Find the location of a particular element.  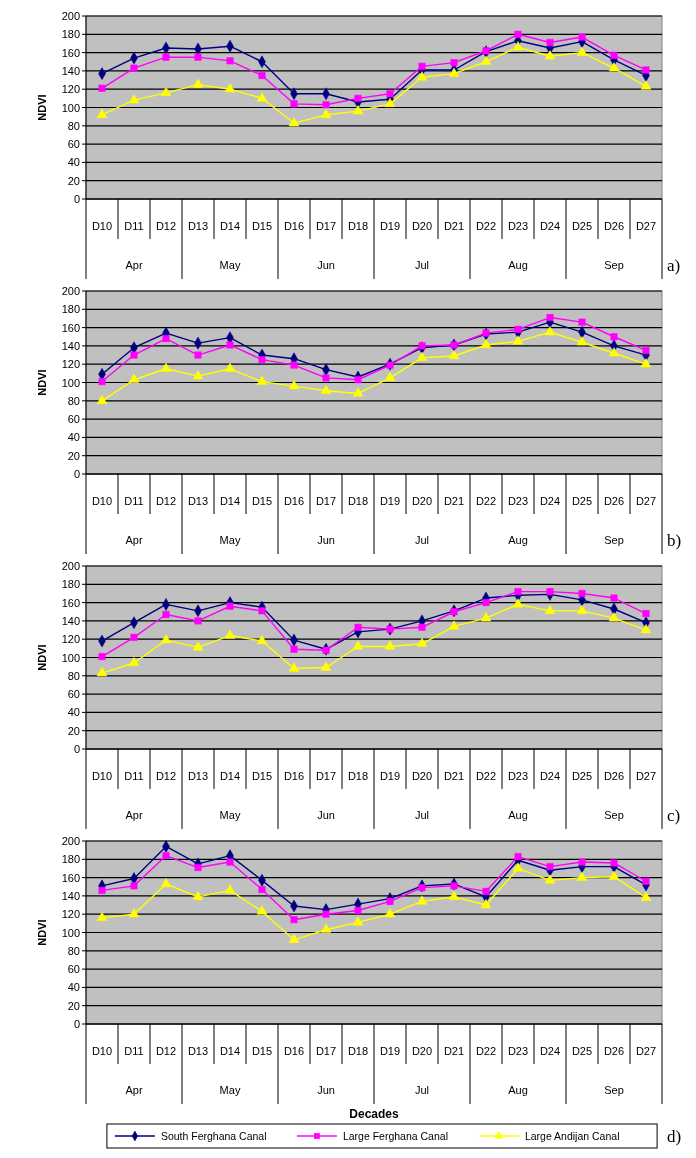

x-axis-title: Decades is located at coordinates (374, 1114).